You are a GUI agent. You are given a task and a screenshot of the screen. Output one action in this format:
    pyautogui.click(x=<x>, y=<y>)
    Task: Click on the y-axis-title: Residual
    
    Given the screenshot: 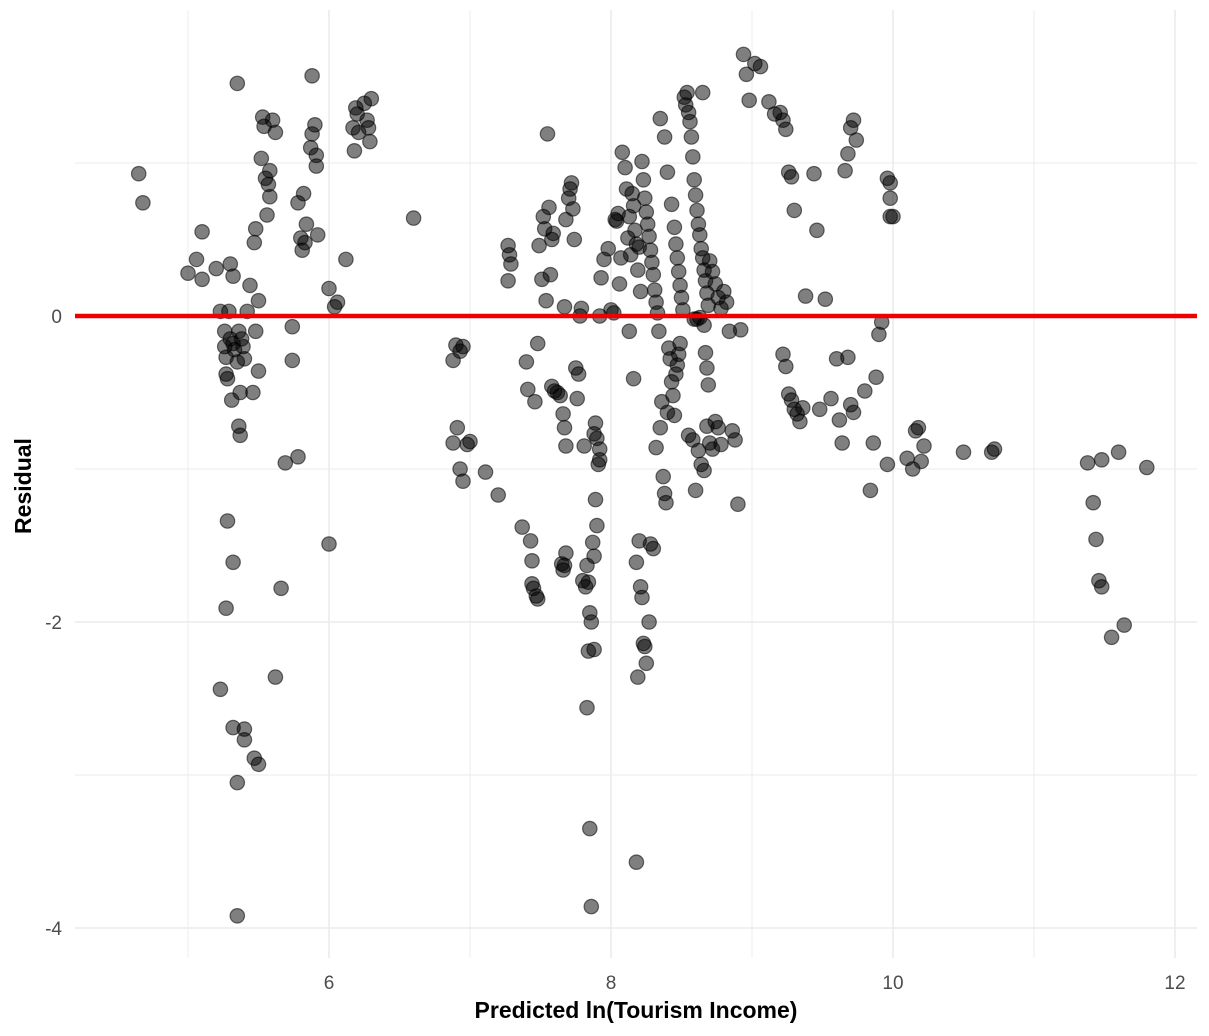 What is the action you would take?
    pyautogui.click(x=23, y=486)
    